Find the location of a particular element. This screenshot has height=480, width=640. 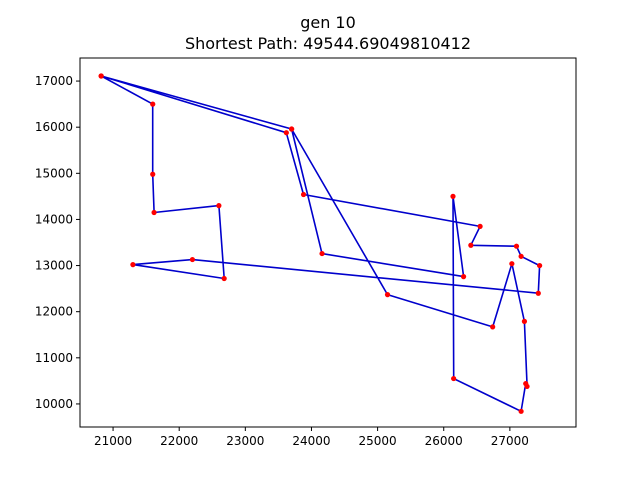

y-tick-label: 14000 is located at coordinates (54, 219).